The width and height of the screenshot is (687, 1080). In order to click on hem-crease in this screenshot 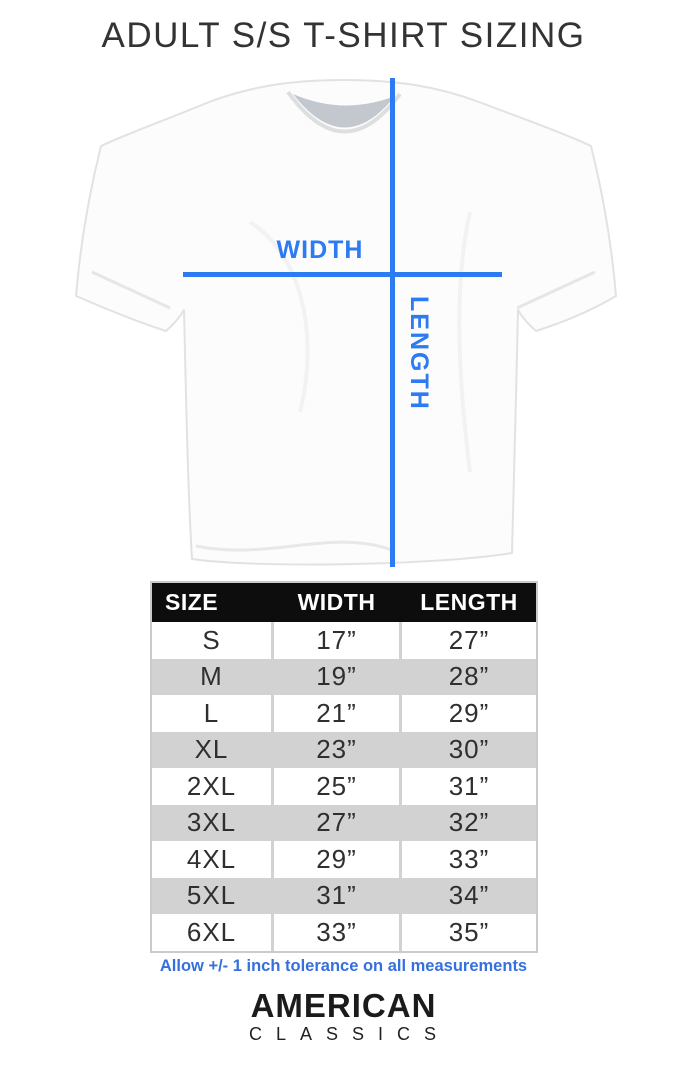, I will do `click(294, 546)`.